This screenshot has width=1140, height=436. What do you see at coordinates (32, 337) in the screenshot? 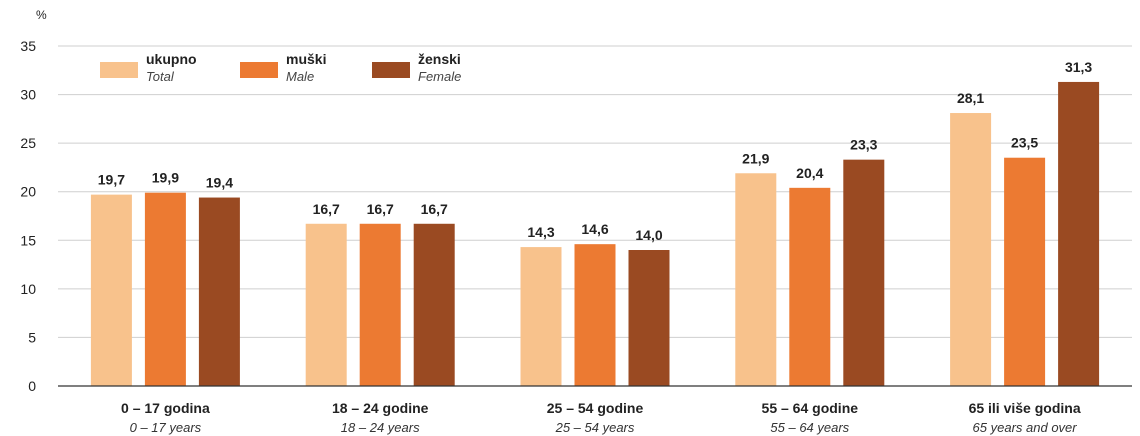
I see `y-tick-label: 5` at bounding box center [32, 337].